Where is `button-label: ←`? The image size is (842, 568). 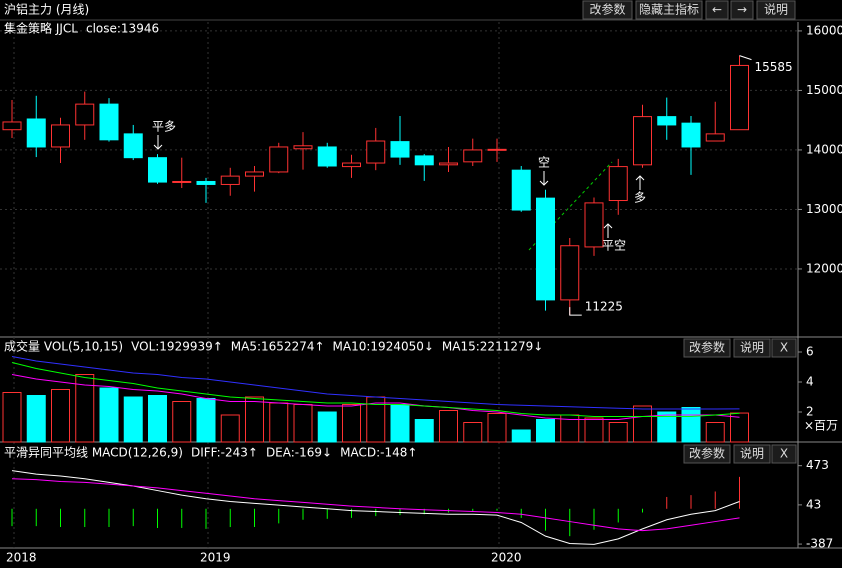 button-label: ← is located at coordinates (717, 10).